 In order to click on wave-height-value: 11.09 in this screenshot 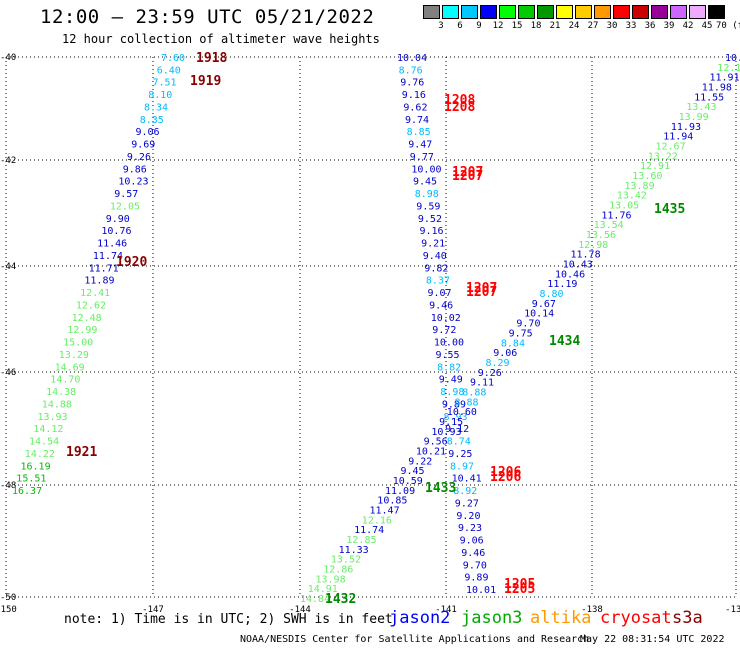, I will do `click(400, 491)`.